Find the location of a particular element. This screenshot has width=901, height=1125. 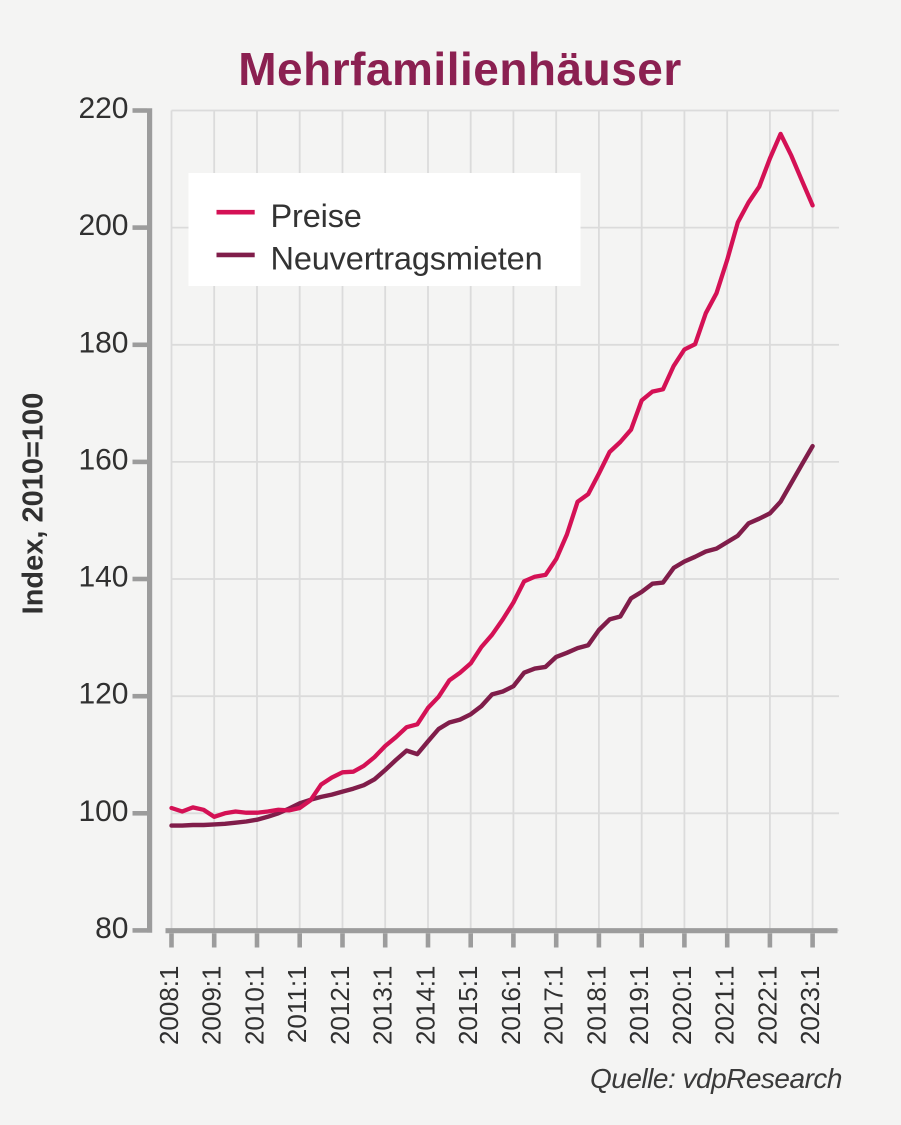

svg-text: 80 is located at coordinates (111, 928).